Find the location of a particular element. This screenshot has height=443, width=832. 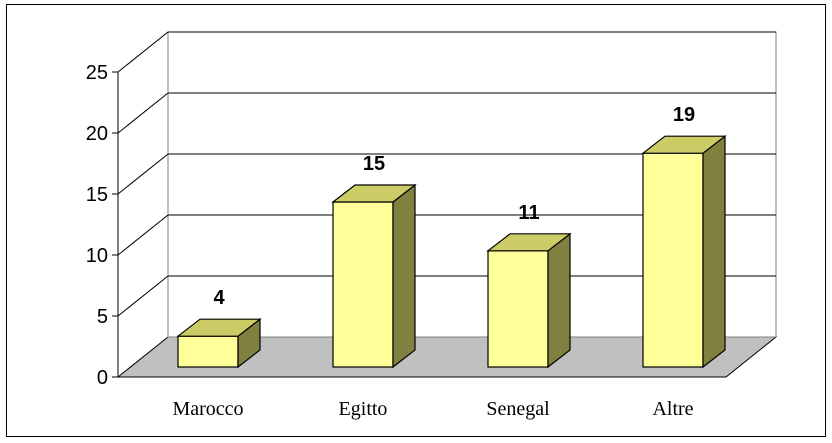

category-label: Marocco is located at coordinates (207, 409).